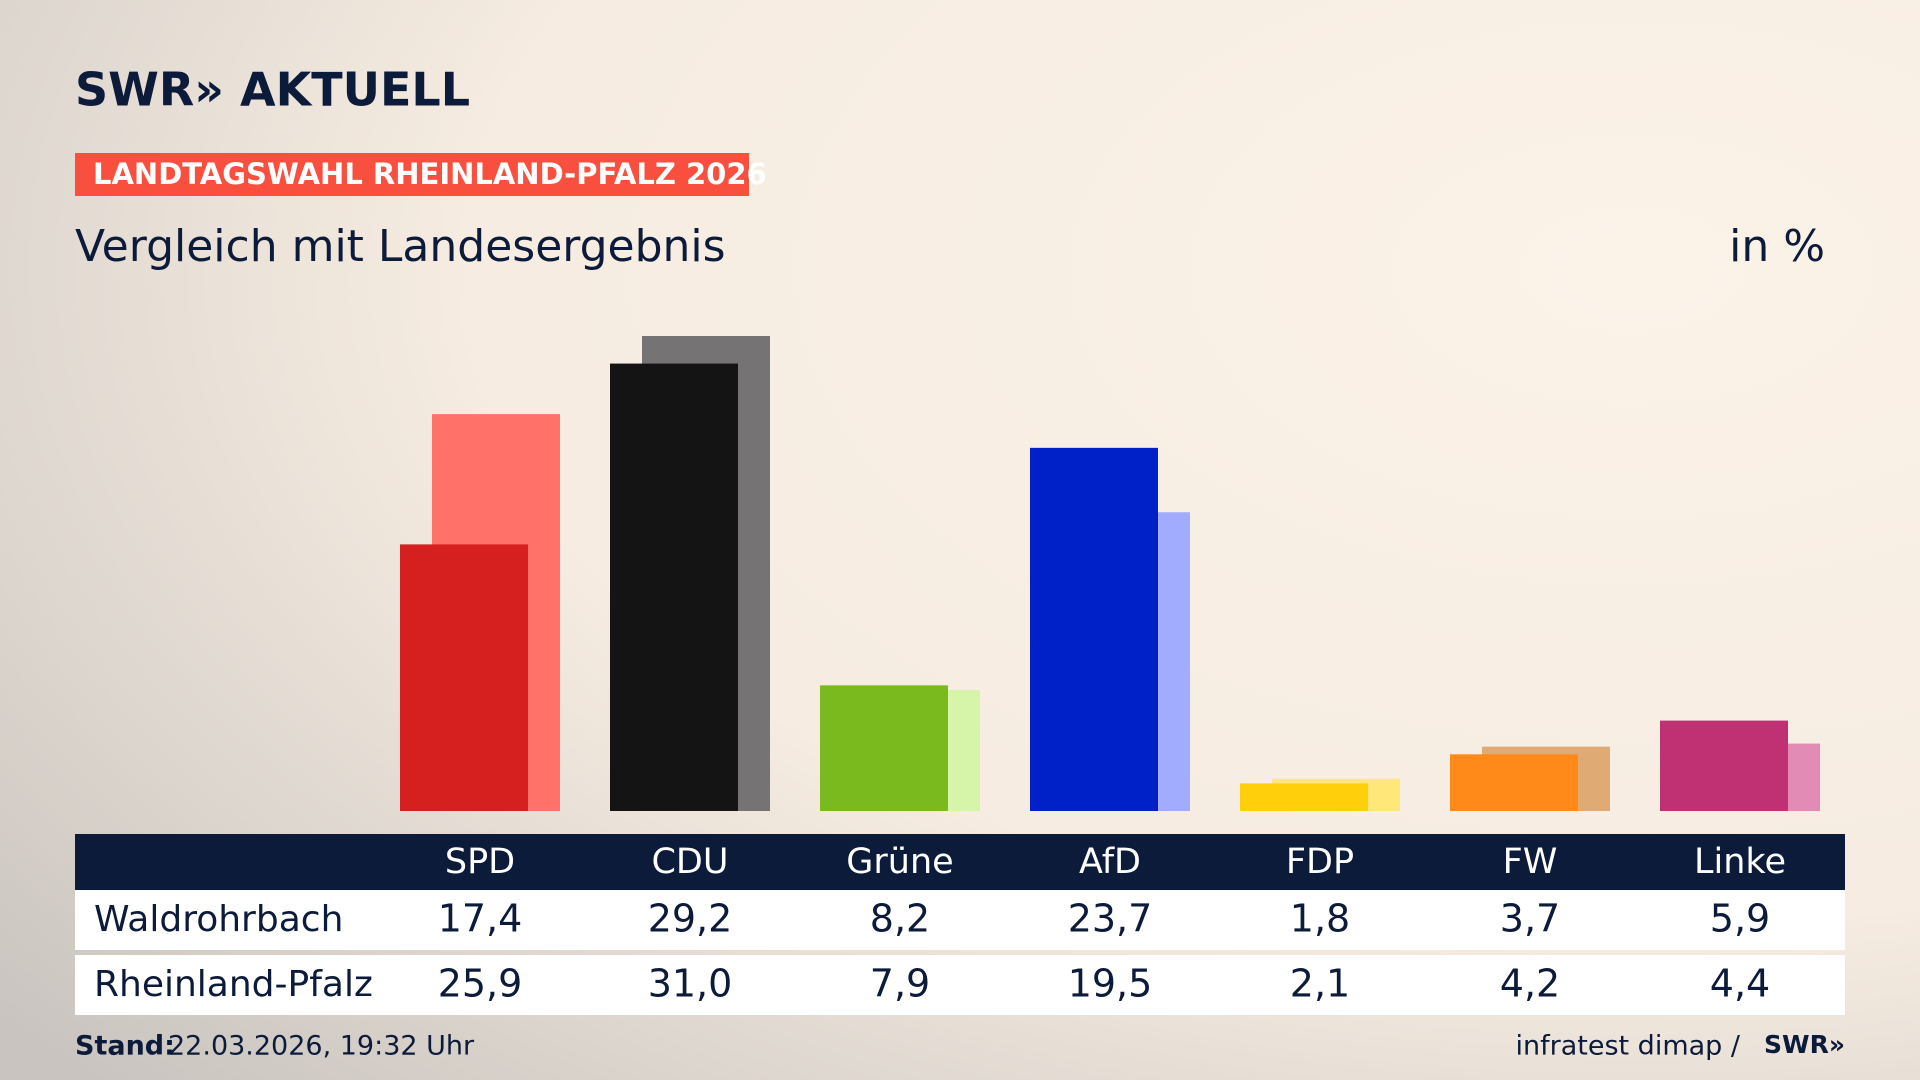 The width and height of the screenshot is (1920, 1080). Describe the element at coordinates (1530, 862) in the screenshot. I see `column-header: FW` at that location.